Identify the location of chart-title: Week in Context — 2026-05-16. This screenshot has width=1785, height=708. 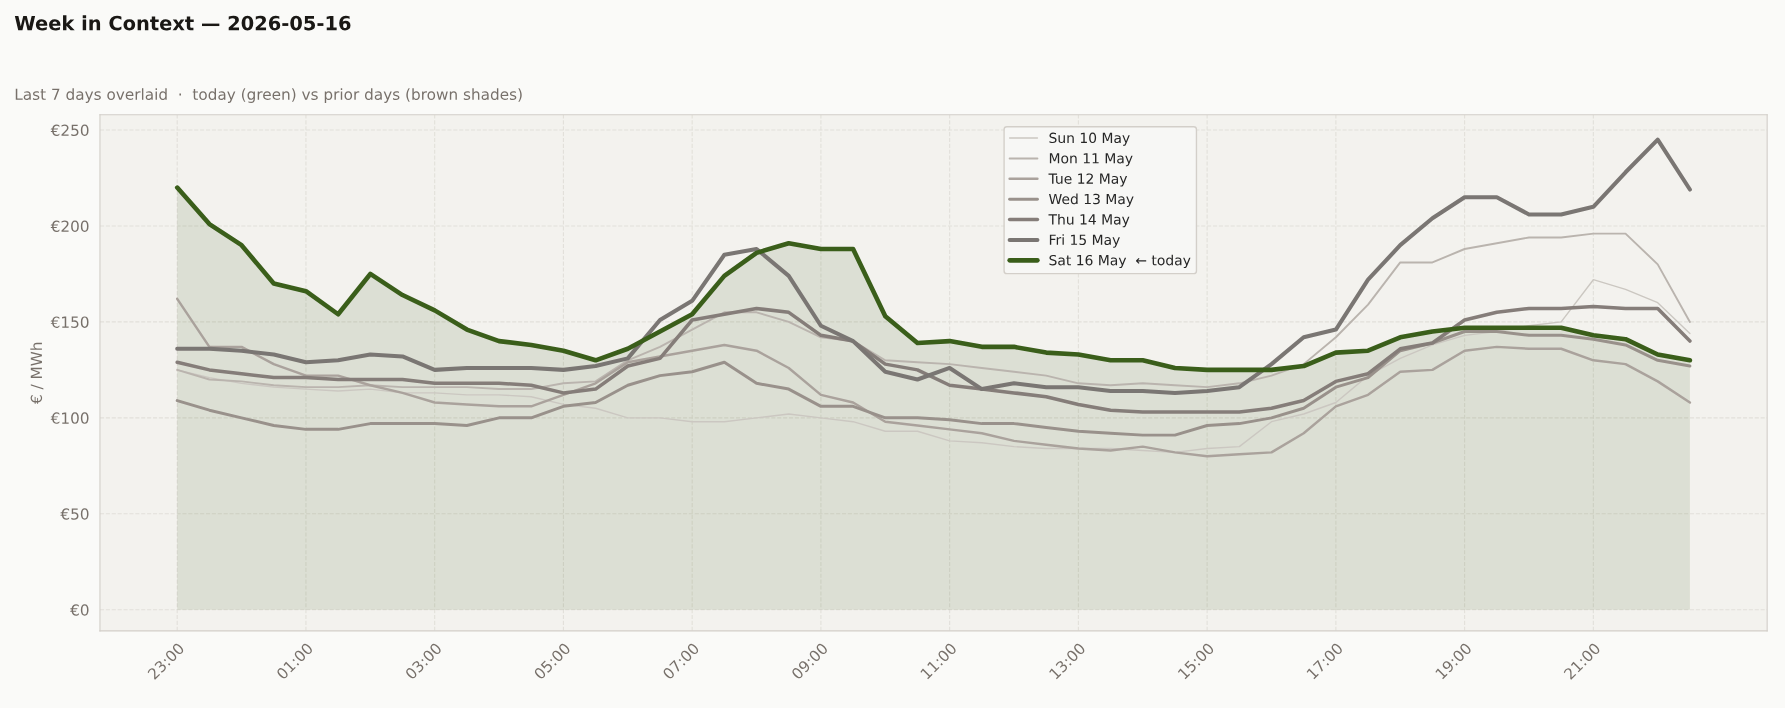
(182, 23).